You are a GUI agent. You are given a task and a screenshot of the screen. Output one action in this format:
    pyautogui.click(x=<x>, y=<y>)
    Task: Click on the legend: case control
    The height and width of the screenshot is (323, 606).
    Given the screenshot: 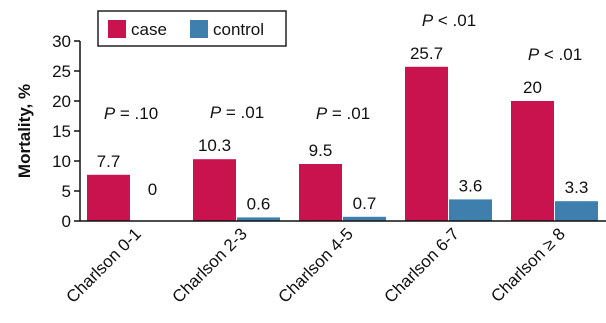 What is the action you would take?
    pyautogui.click(x=192, y=28)
    